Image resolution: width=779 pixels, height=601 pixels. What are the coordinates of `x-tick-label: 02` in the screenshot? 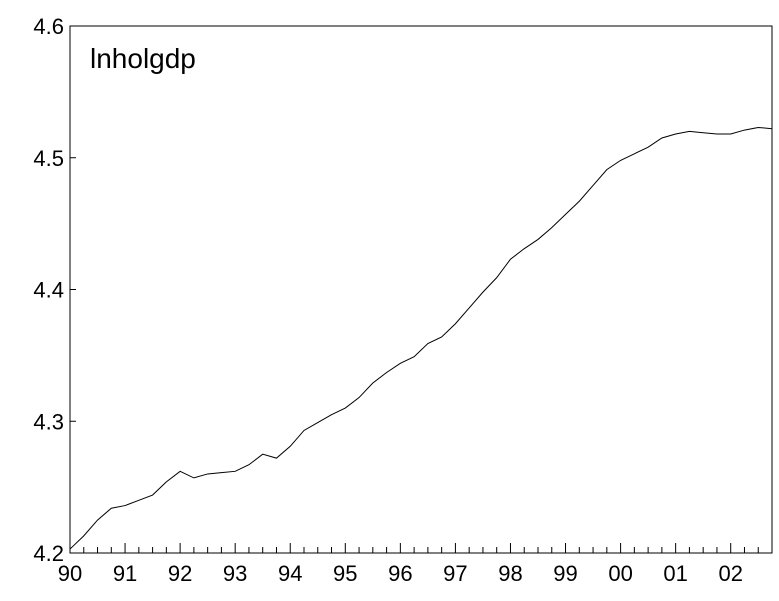 It's located at (730, 573).